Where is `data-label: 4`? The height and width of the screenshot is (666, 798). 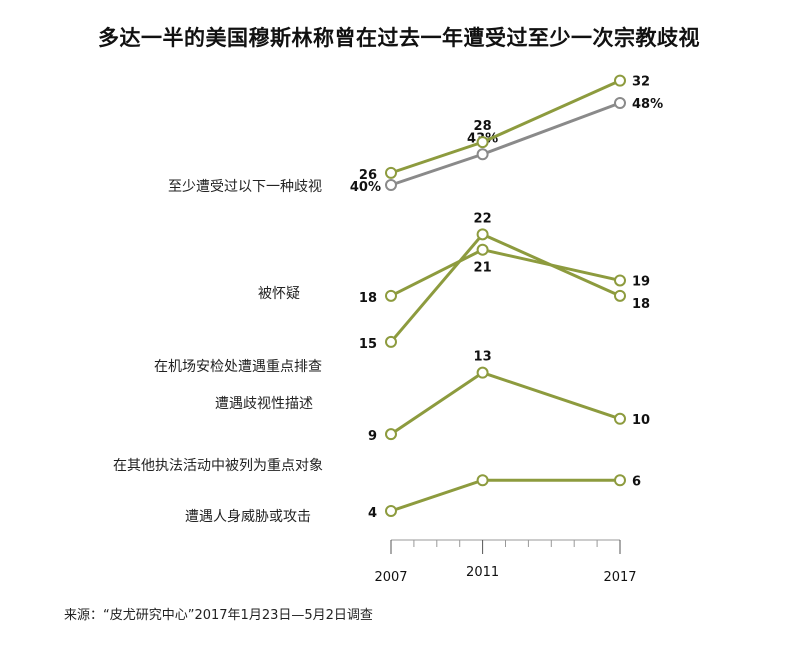
data-label: 4 is located at coordinates (372, 513).